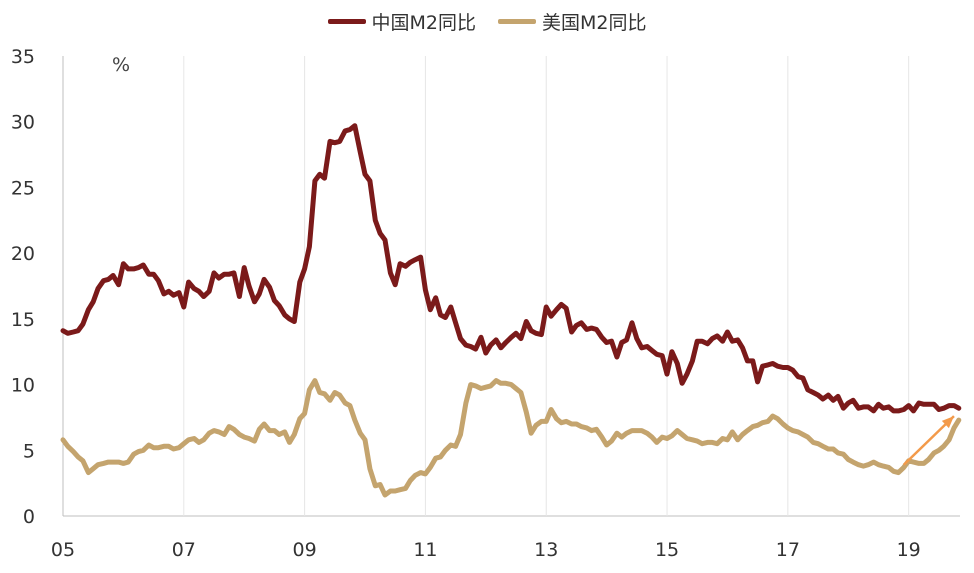 The height and width of the screenshot is (573, 974). I want to click on legend-label-us: 美国M2同比, so click(594, 23).